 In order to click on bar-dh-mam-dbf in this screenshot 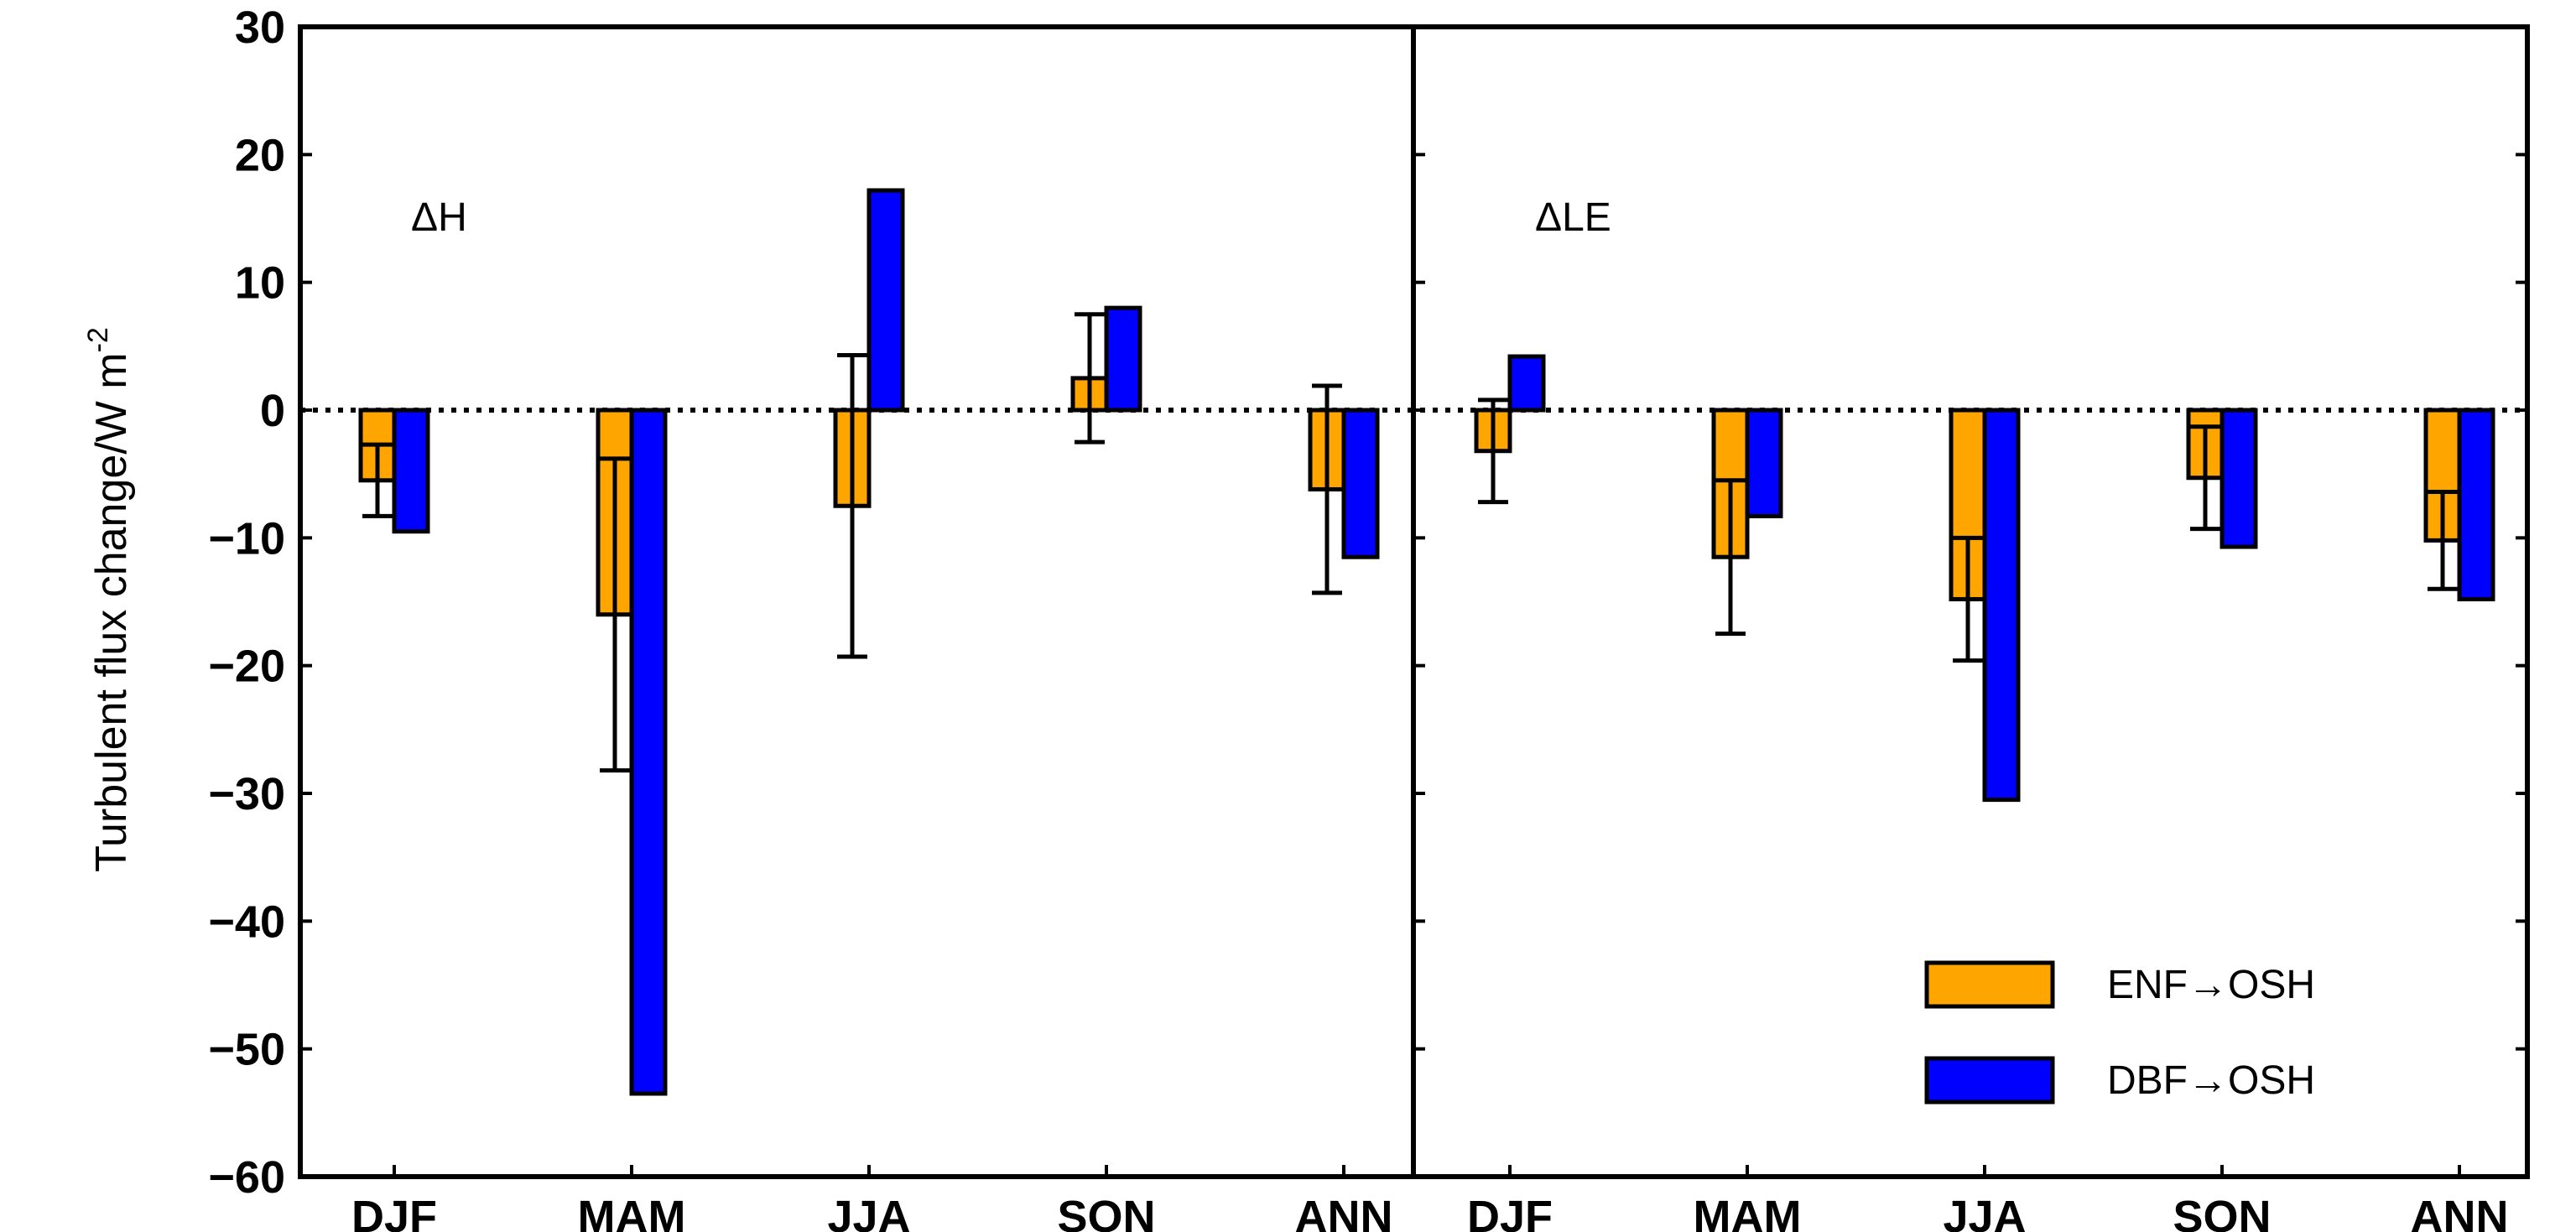, I will do `click(648, 752)`.